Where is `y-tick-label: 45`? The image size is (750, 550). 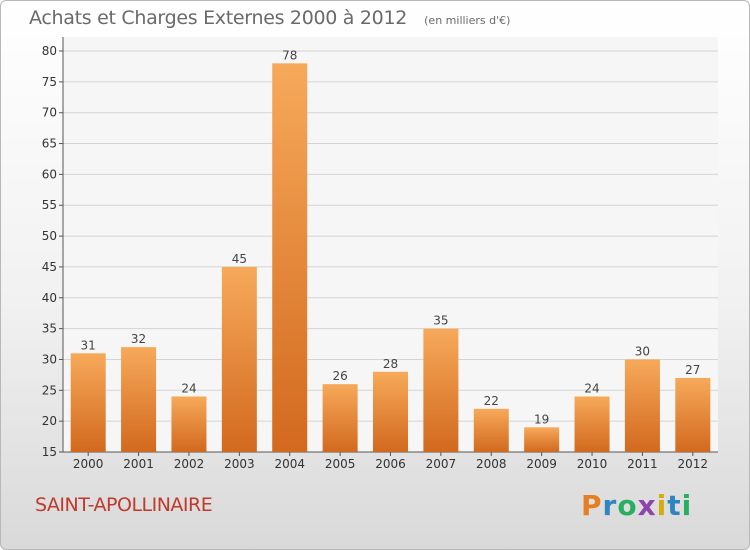
y-tick-label: 45 is located at coordinates (49, 267).